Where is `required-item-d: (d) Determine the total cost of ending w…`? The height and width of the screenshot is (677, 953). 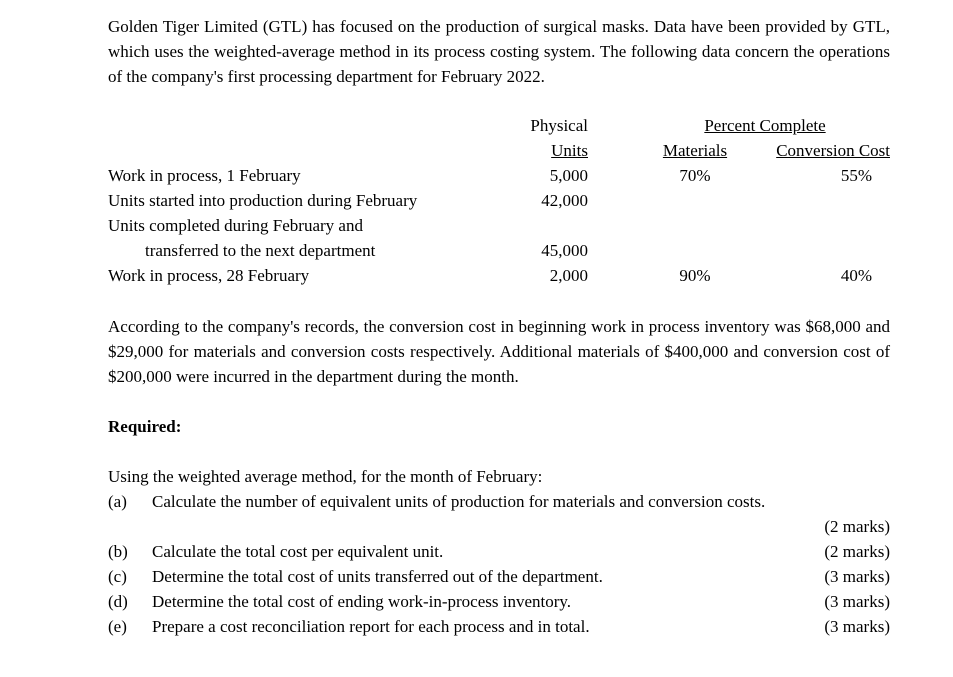 required-item-d: (d) Determine the total cost of ending w… is located at coordinates (499, 601).